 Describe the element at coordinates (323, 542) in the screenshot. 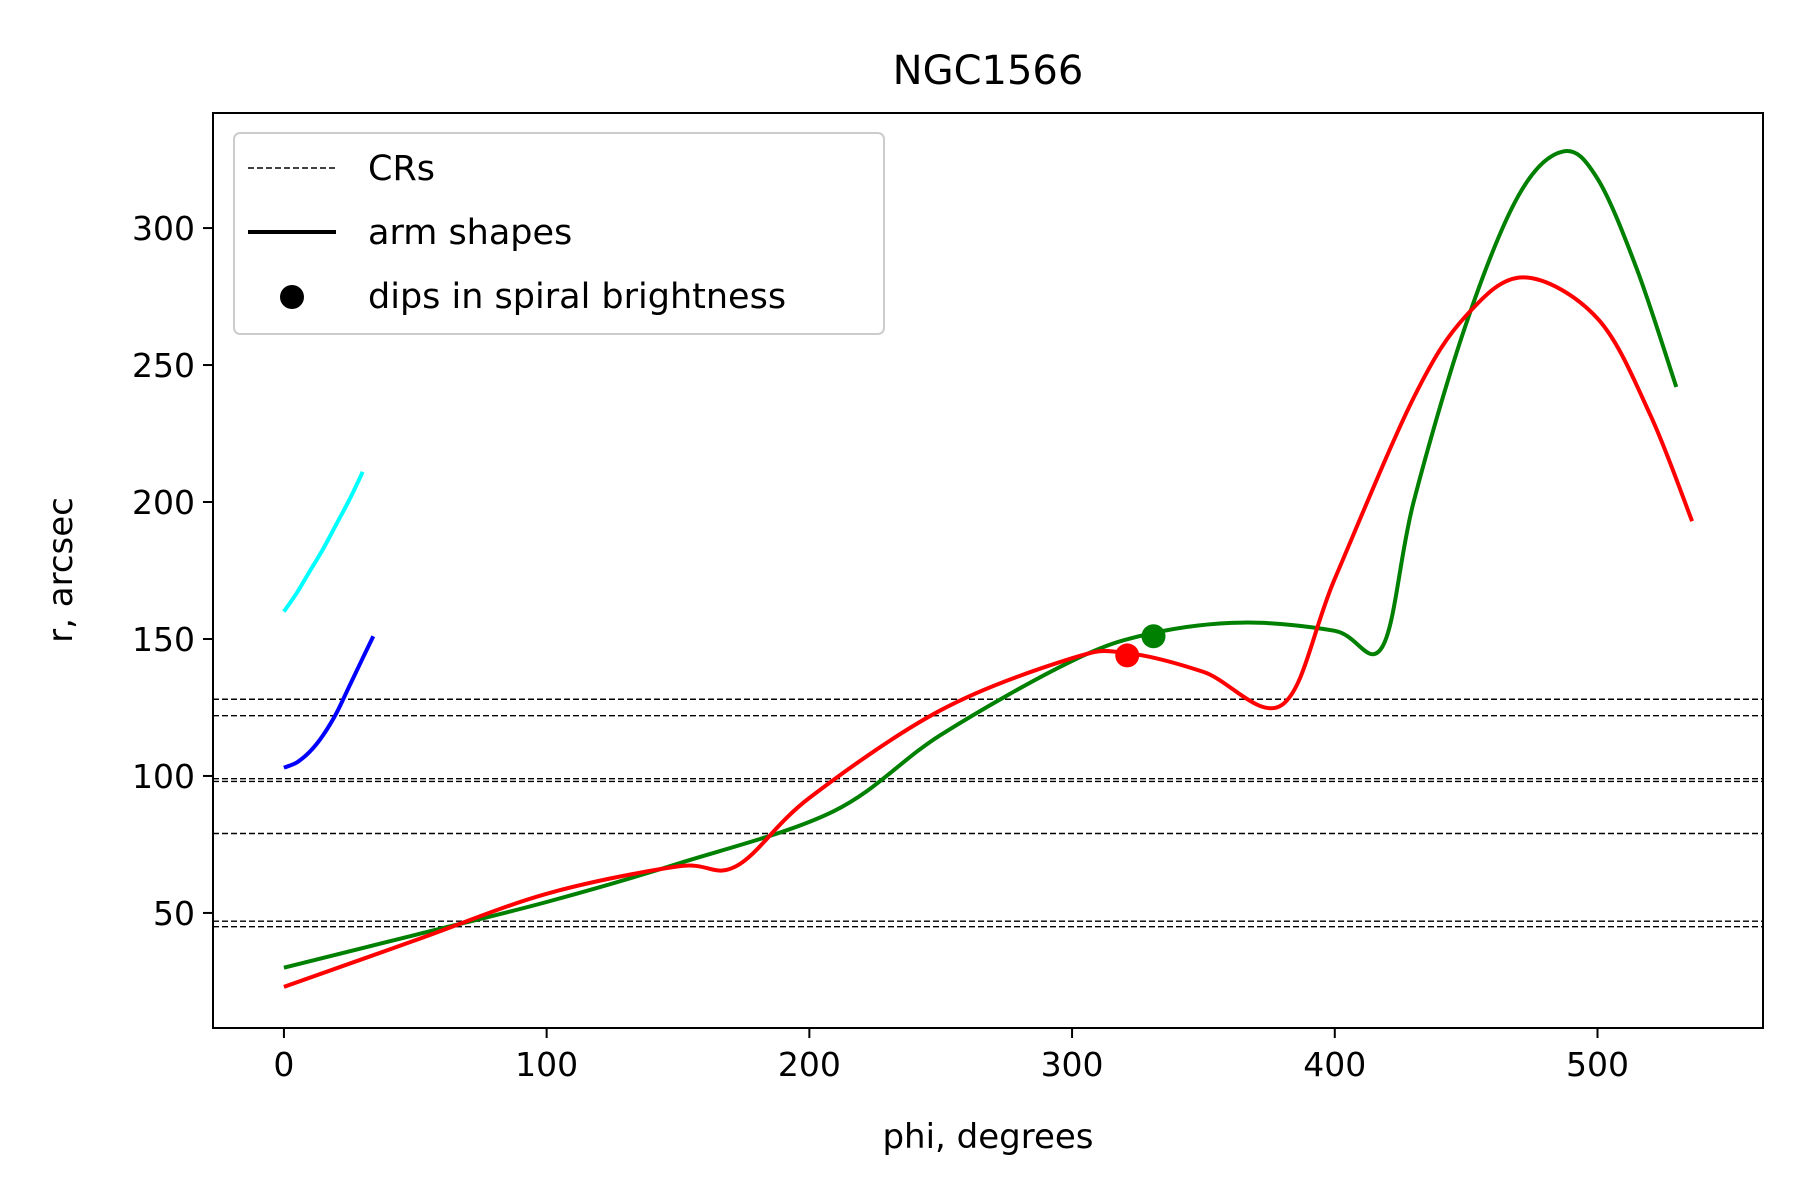

I see `cyan-arm-line` at that location.